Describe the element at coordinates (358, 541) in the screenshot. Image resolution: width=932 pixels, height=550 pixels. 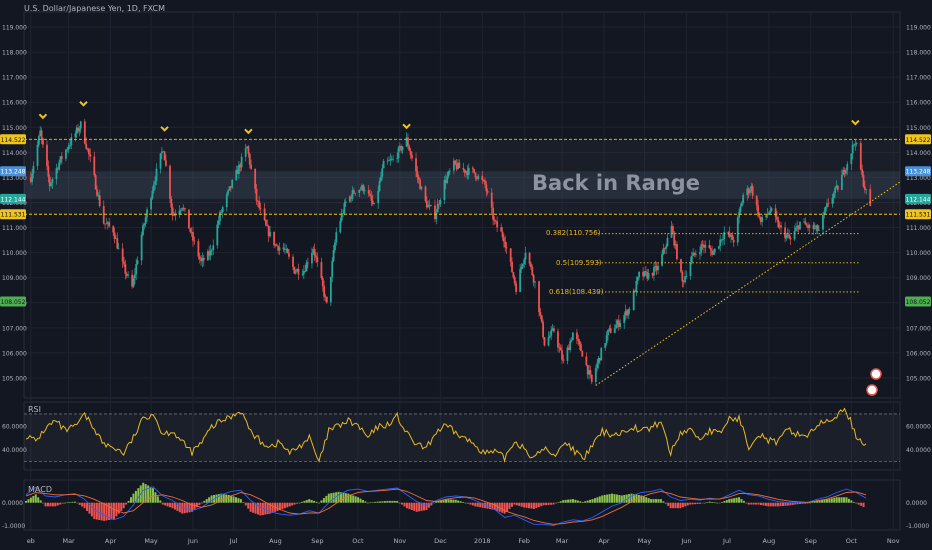
I see `x-tick-label: Oct` at that location.